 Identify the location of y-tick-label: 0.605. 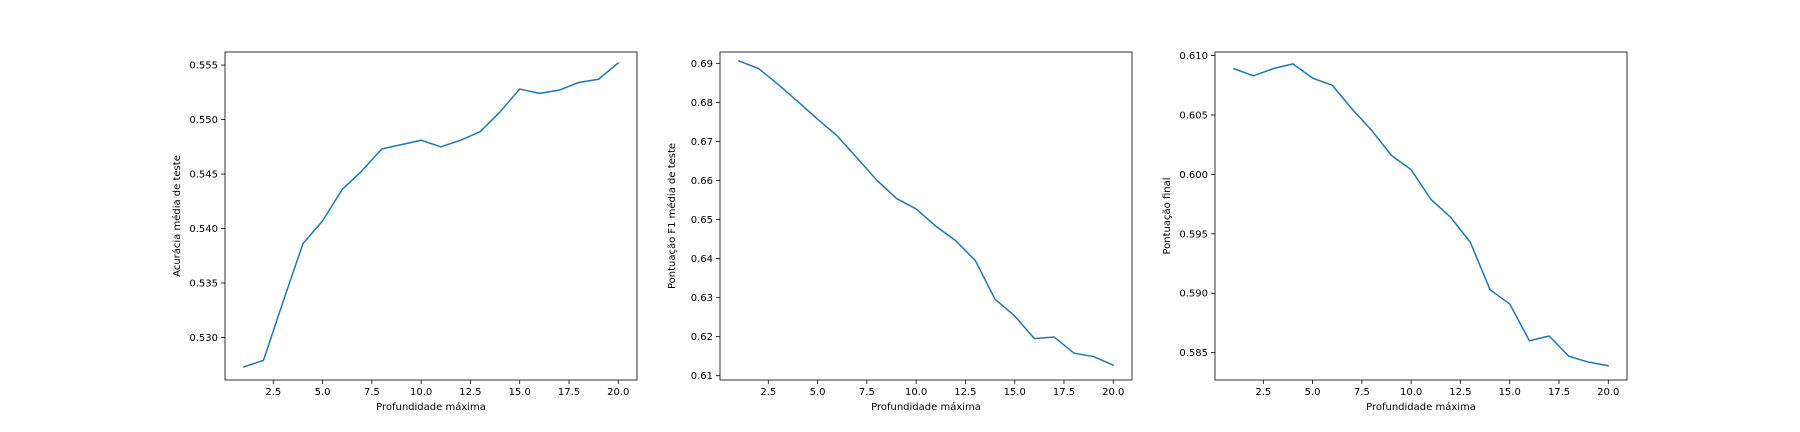
(1193, 115).